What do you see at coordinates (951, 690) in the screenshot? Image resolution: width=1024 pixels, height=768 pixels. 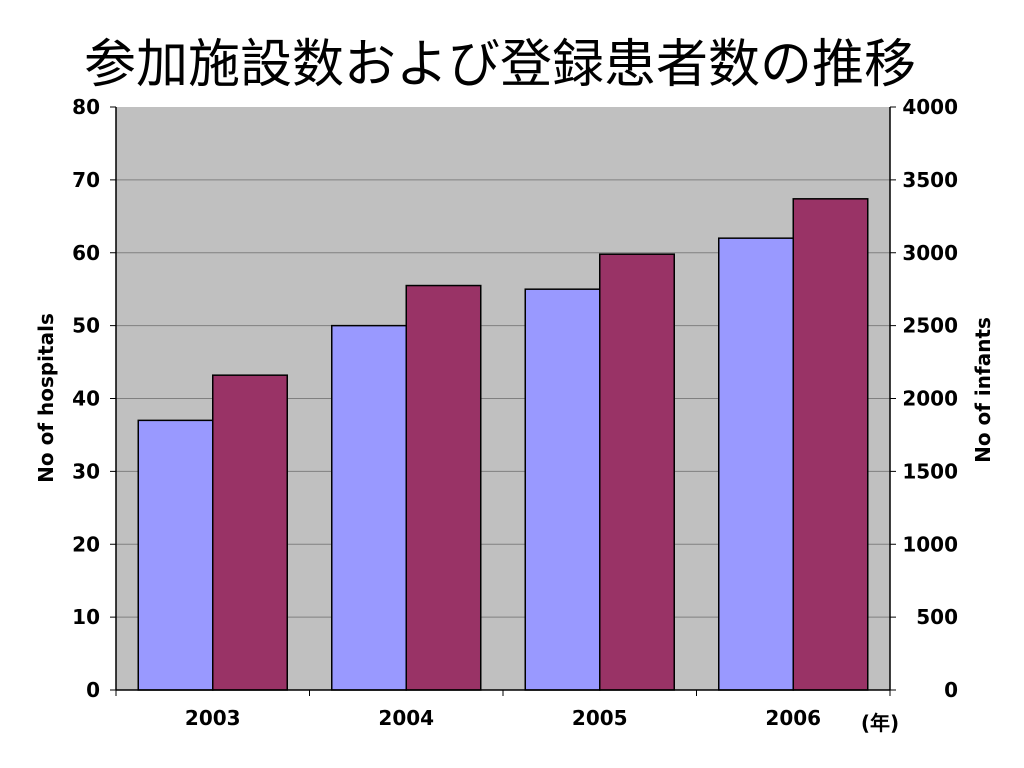 I see `right-tick-label: 0` at bounding box center [951, 690].